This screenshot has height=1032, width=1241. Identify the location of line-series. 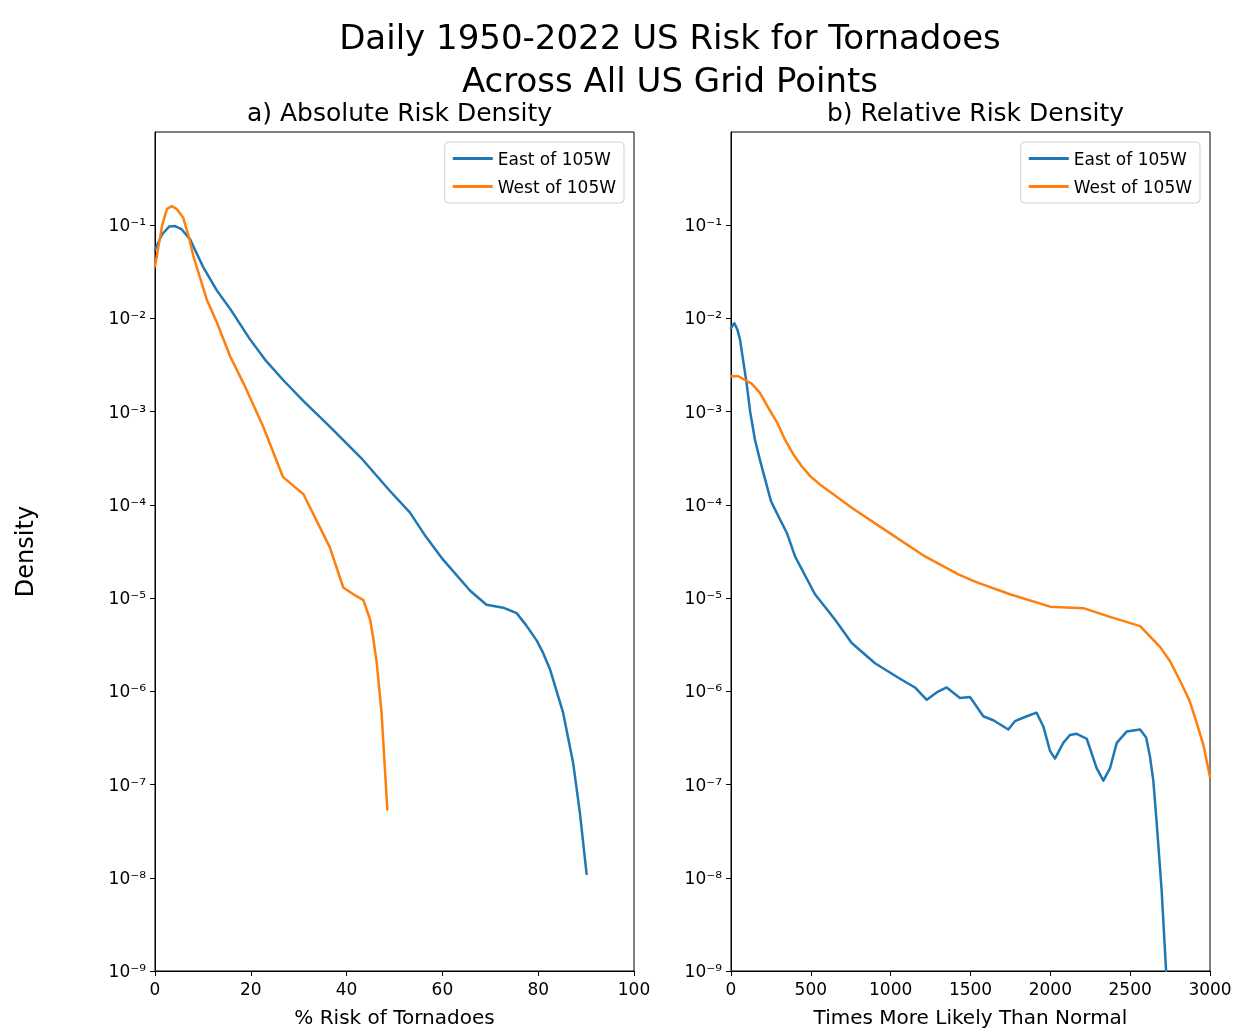
(271, 507).